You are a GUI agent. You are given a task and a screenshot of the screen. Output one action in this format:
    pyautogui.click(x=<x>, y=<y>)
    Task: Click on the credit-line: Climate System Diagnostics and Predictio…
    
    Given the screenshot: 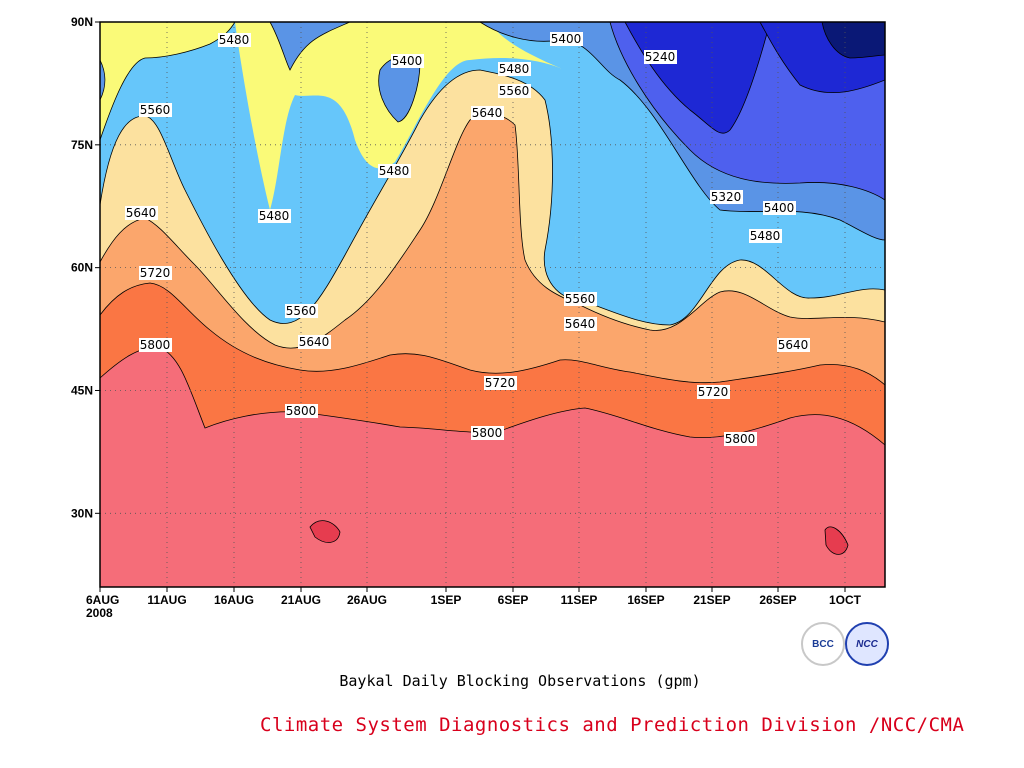 What is the action you would take?
    pyautogui.click(x=612, y=725)
    